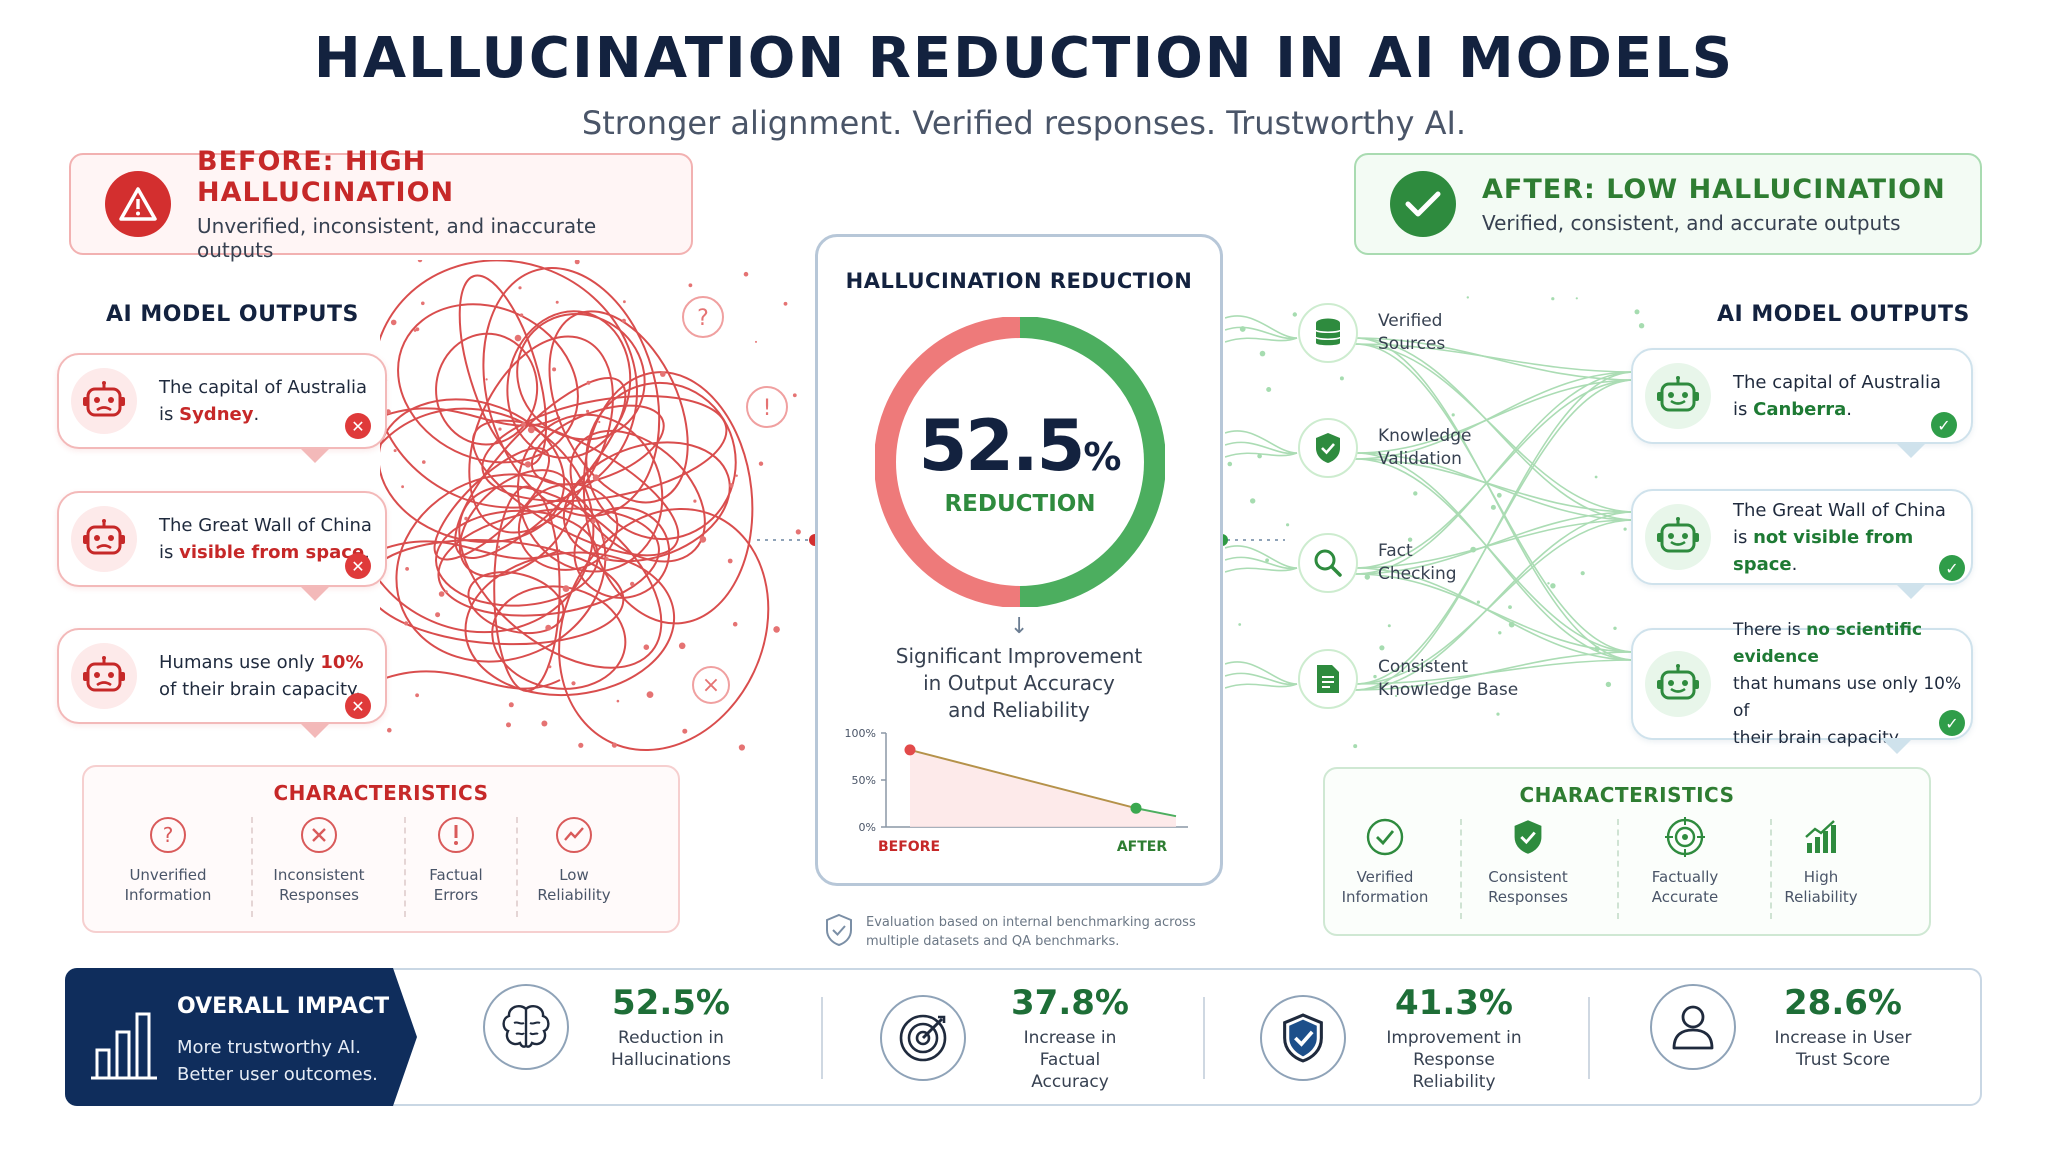 Image resolution: width=2048 pixels, height=1152 pixels. What do you see at coordinates (470, 550) in the screenshot?
I see `scribble-link` at bounding box center [470, 550].